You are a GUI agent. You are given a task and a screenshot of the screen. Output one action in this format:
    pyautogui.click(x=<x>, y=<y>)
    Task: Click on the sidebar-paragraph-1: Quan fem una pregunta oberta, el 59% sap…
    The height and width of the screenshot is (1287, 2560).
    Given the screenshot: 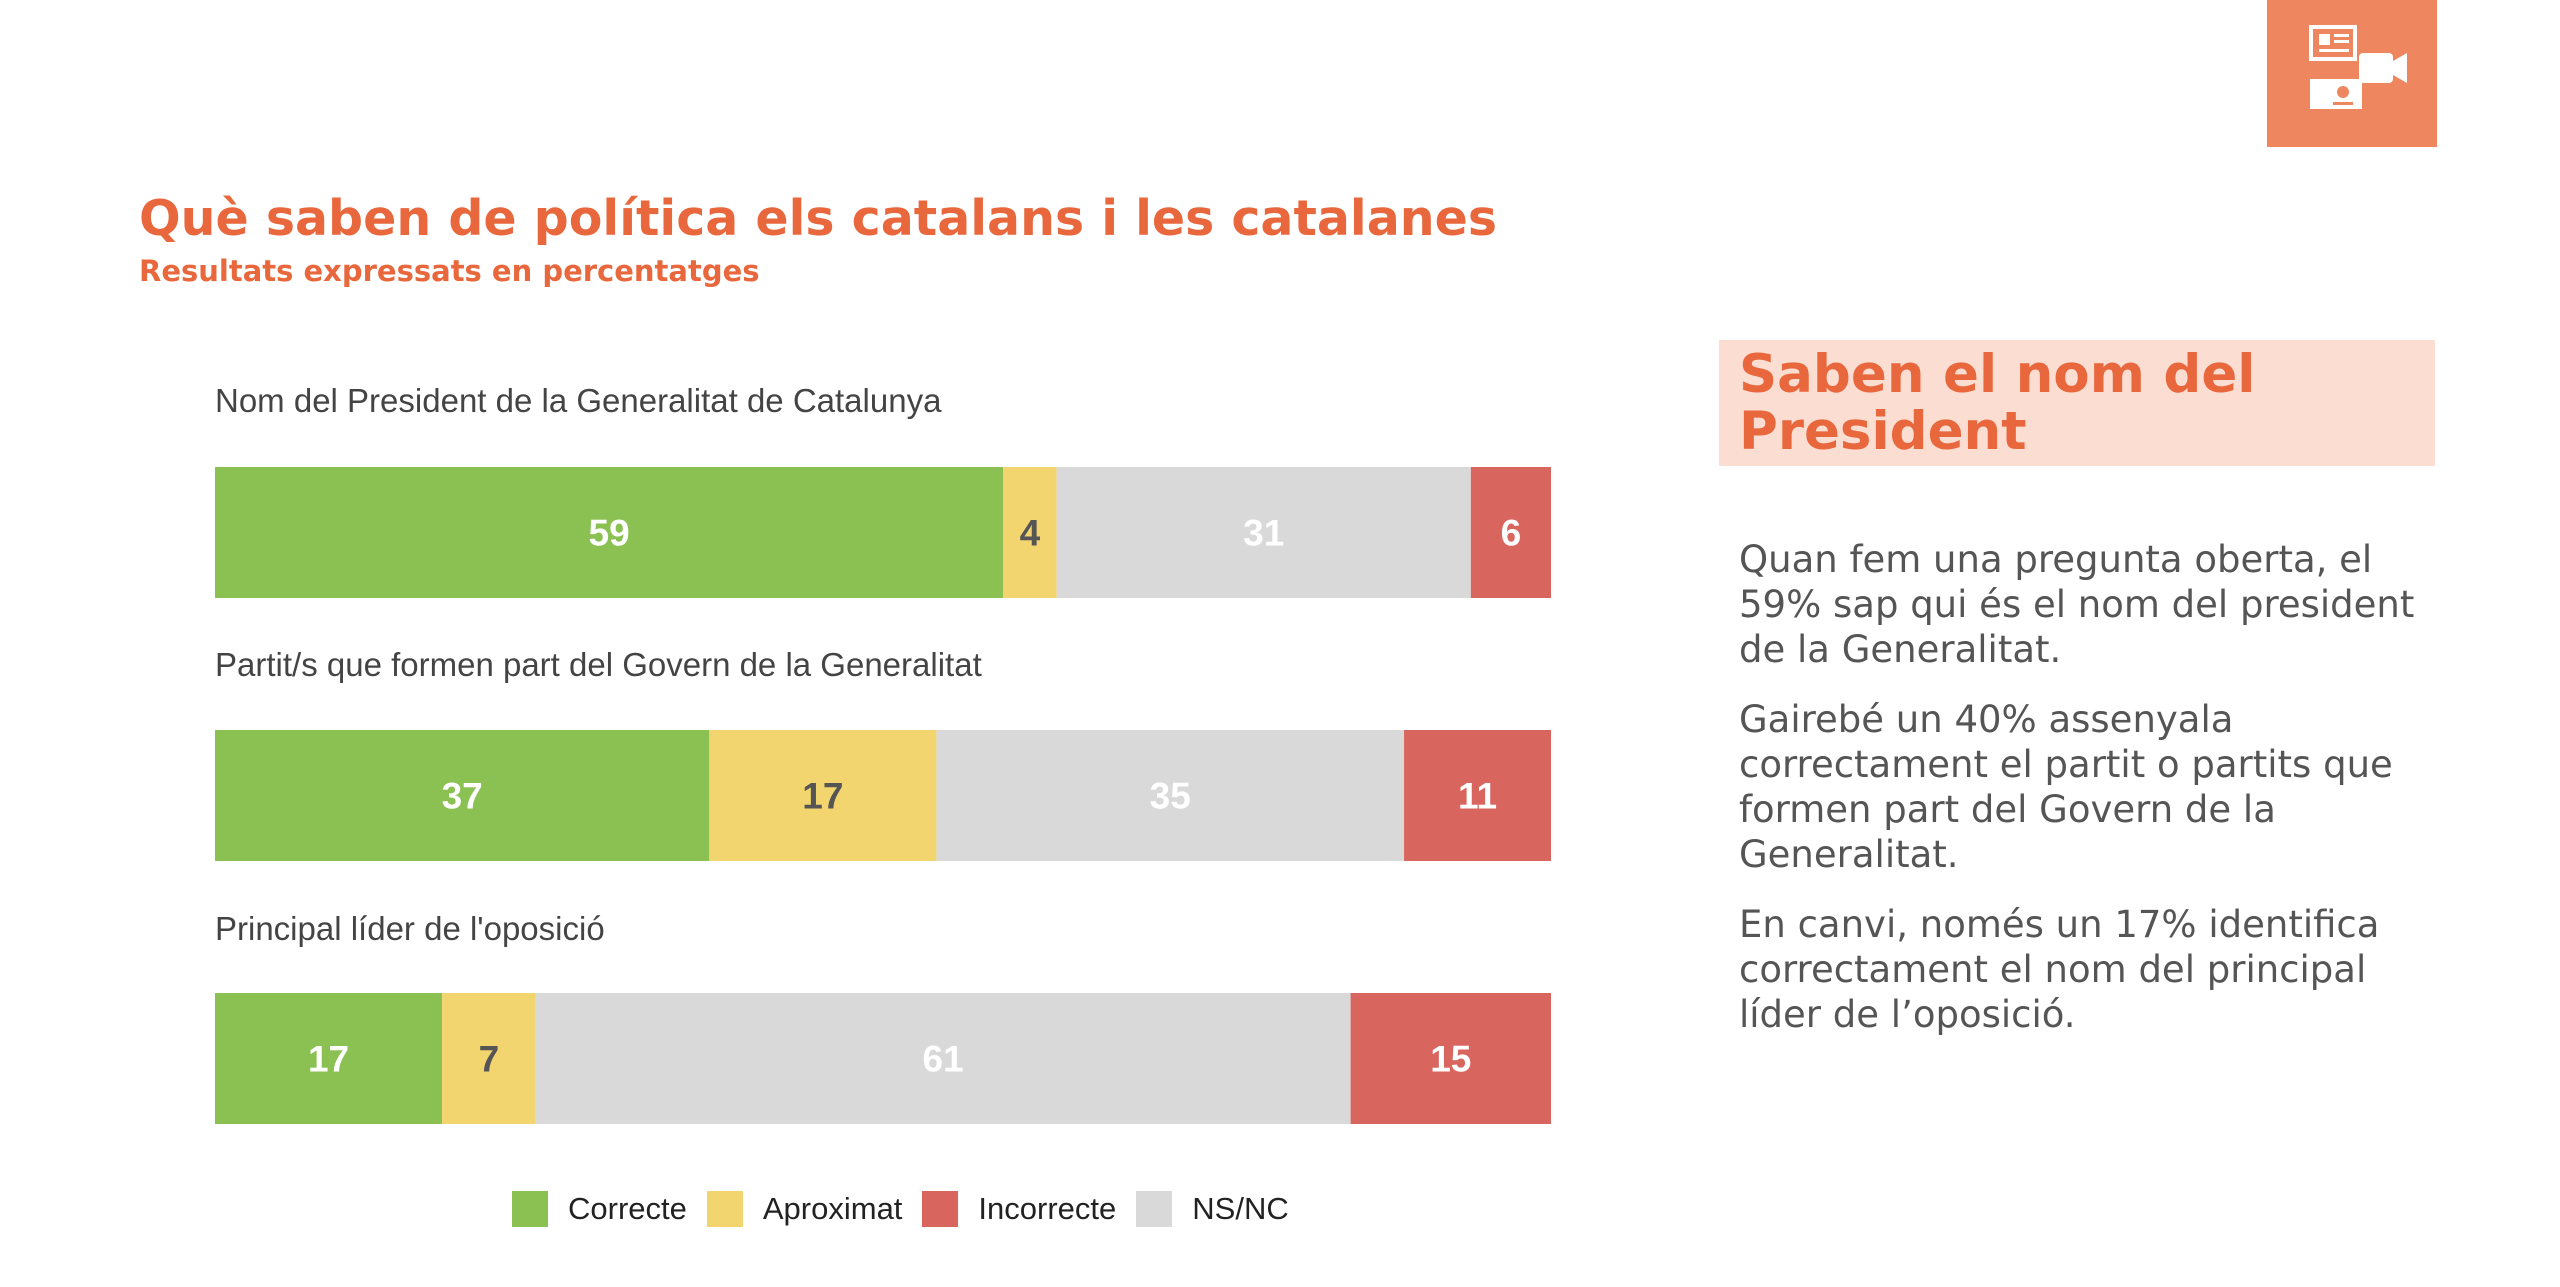 What is the action you would take?
    pyautogui.click(x=2077, y=604)
    